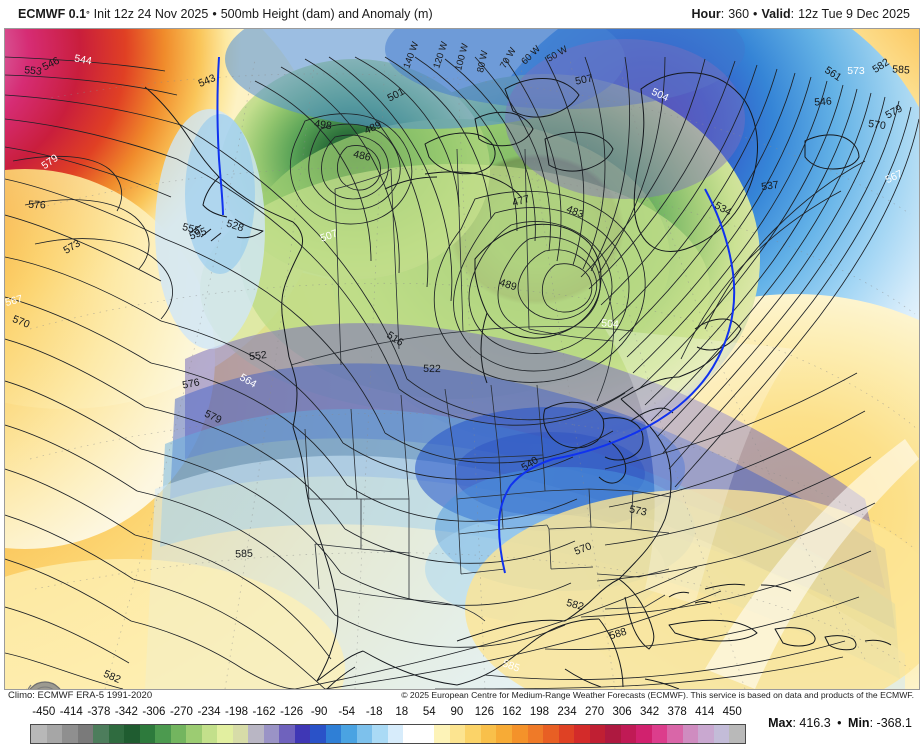 This screenshot has height=748, width=924. I want to click on scale-tick-label: 126, so click(484, 712).